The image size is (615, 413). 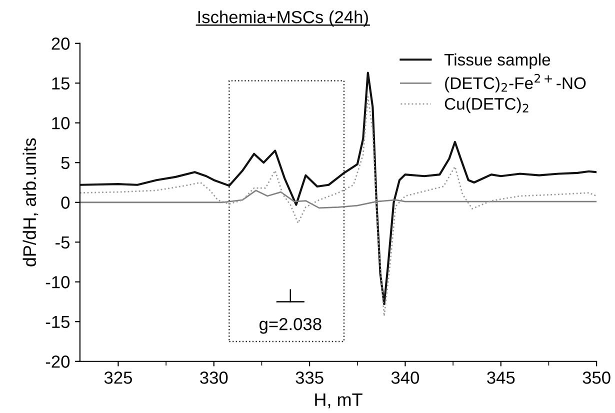 What do you see at coordinates (61, 83) in the screenshot?
I see `y-tick-label: 15` at bounding box center [61, 83].